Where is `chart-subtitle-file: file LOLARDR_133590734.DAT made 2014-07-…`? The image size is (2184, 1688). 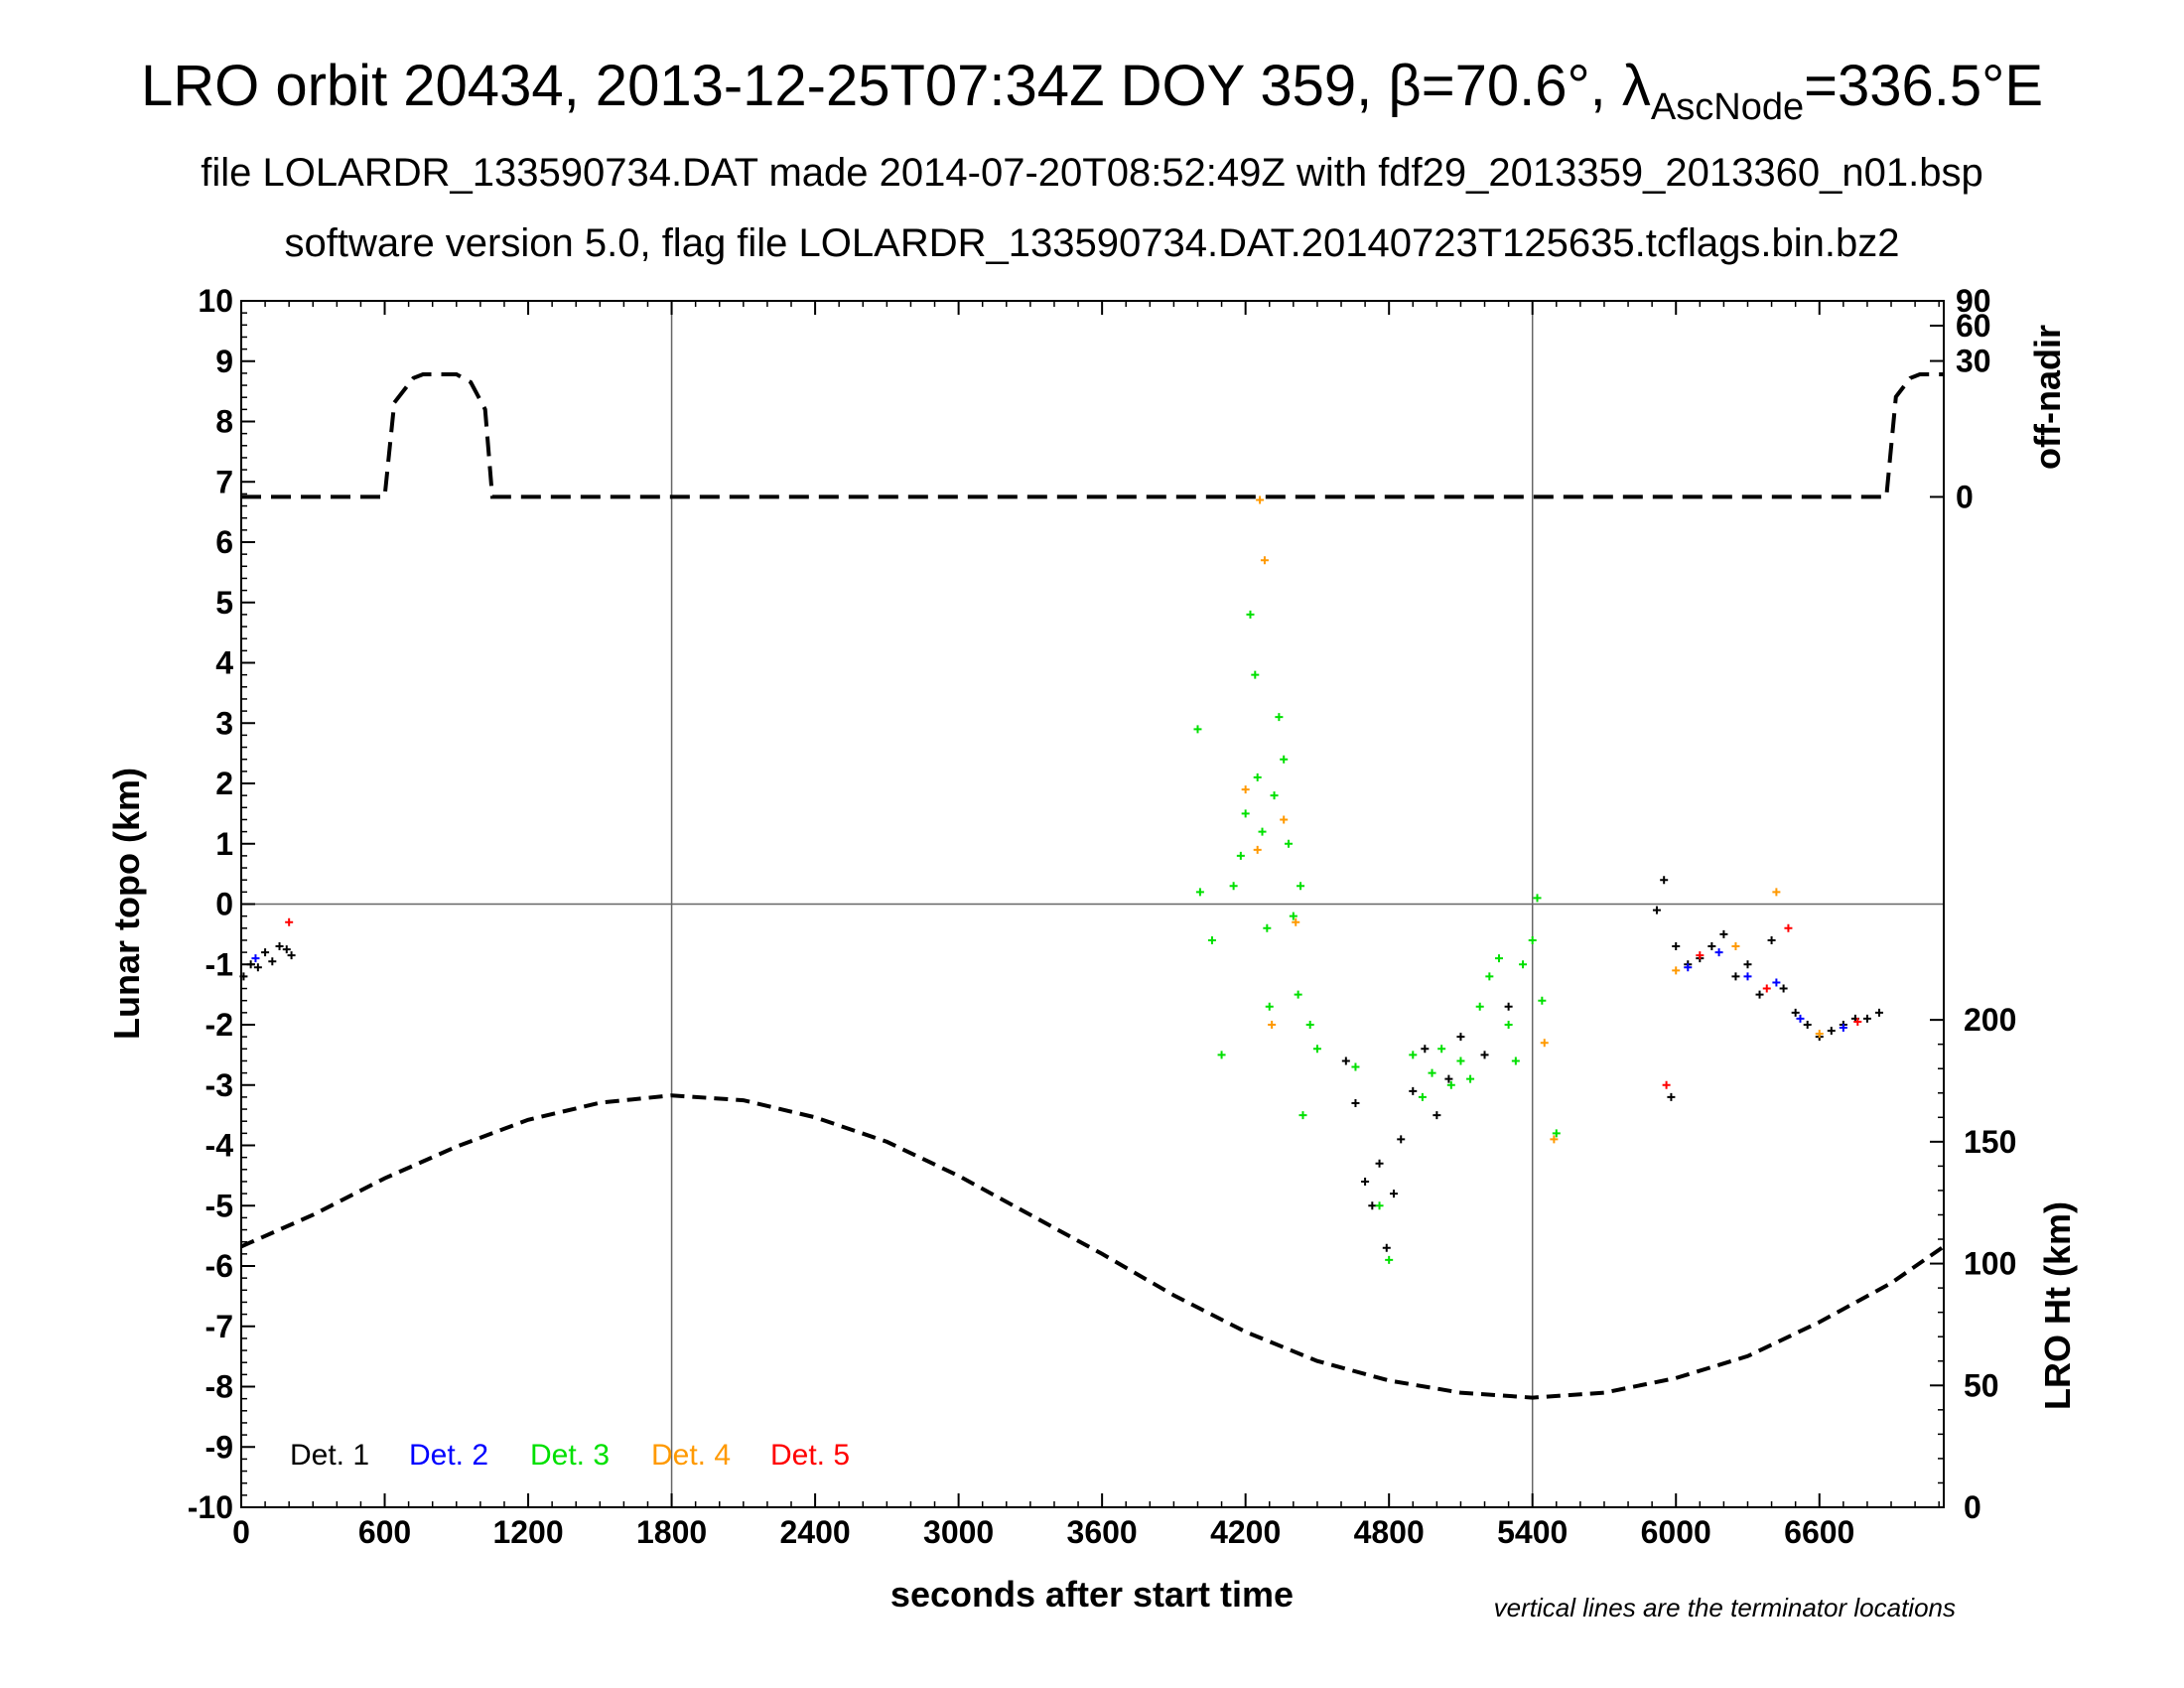
chart-subtitle-file: file LOLARDR_133590734.DAT made 2014-07-… is located at coordinates (1092, 173).